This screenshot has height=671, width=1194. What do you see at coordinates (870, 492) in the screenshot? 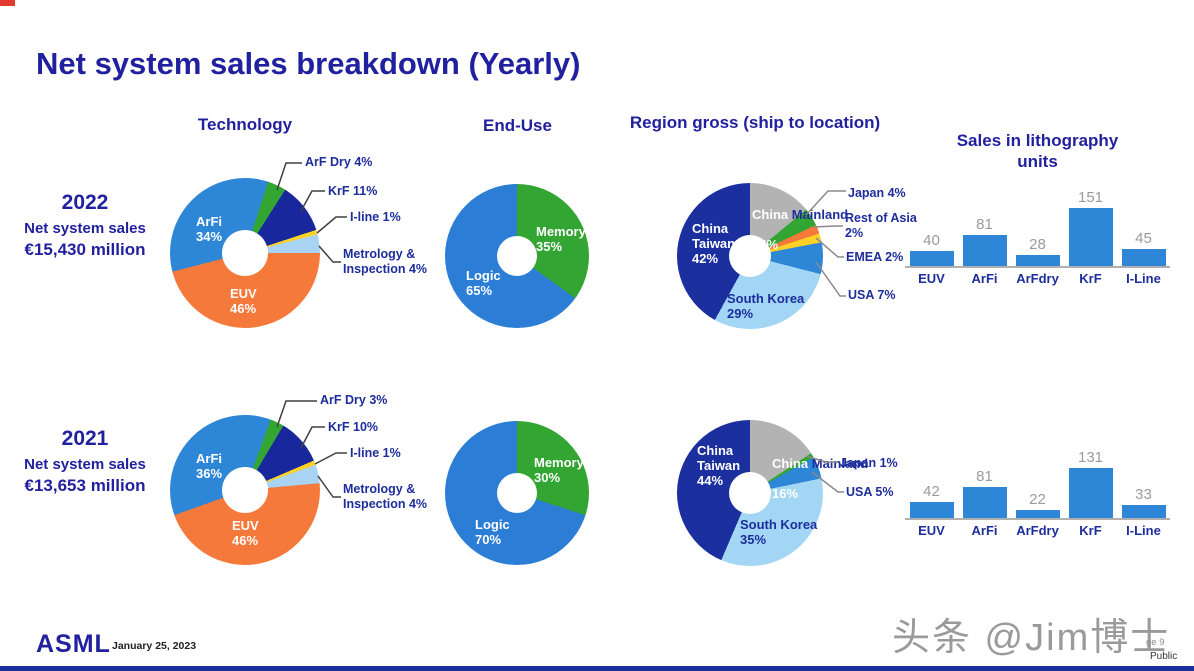
I see `region-2021-usa-callout: USA 5%` at bounding box center [870, 492].